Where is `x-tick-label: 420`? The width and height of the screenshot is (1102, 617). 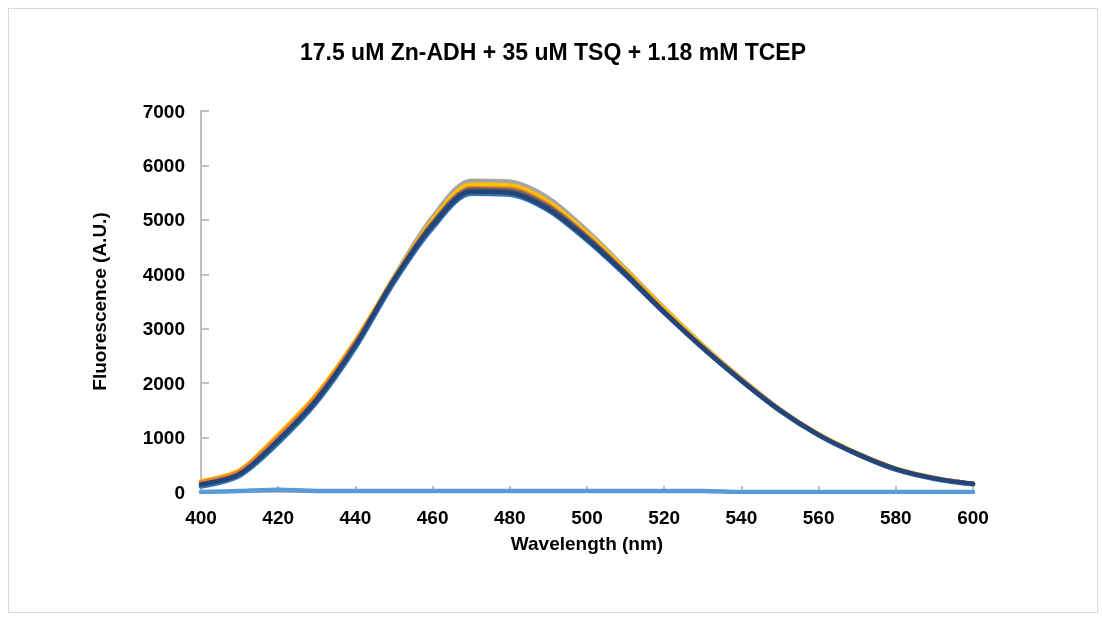
x-tick-label: 420 is located at coordinates (278, 517).